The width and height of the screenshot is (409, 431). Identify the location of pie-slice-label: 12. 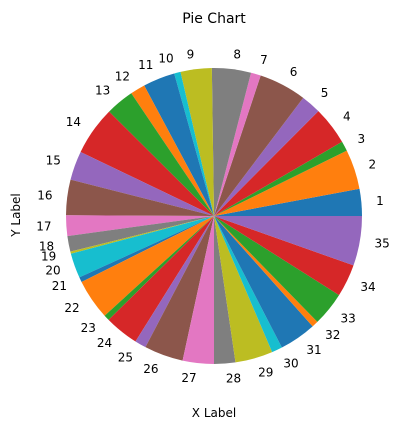
(122, 77).